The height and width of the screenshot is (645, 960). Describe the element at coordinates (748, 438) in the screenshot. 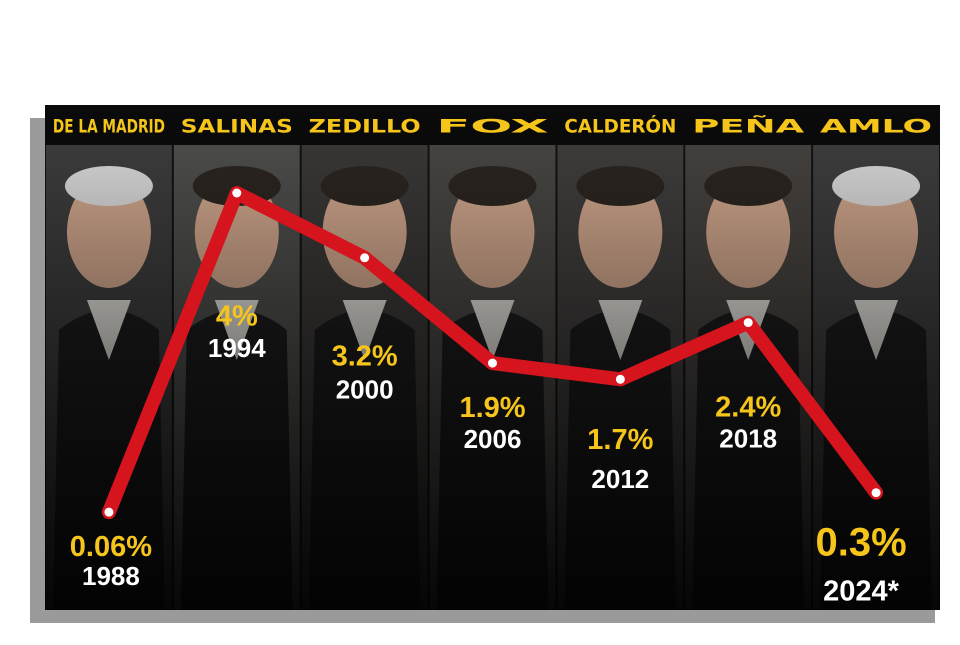

I see `year-label: 2018` at that location.